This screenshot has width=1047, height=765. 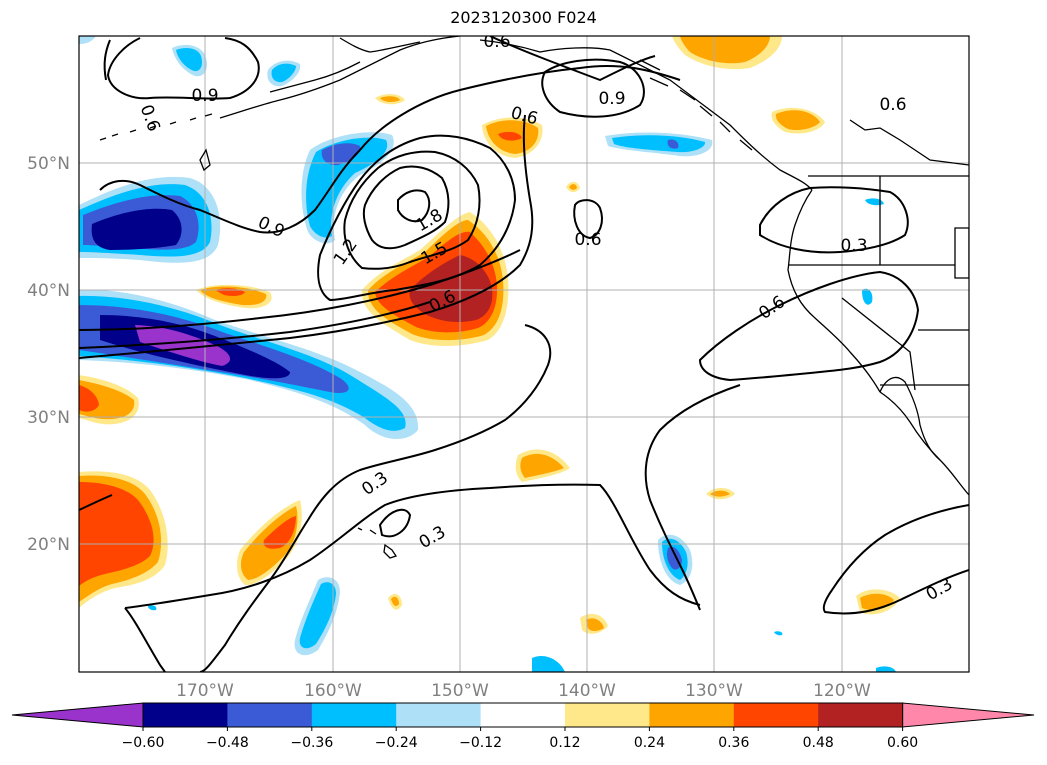 What do you see at coordinates (587, 691) in the screenshot?
I see `lon-tick-label: 140°W` at bounding box center [587, 691].